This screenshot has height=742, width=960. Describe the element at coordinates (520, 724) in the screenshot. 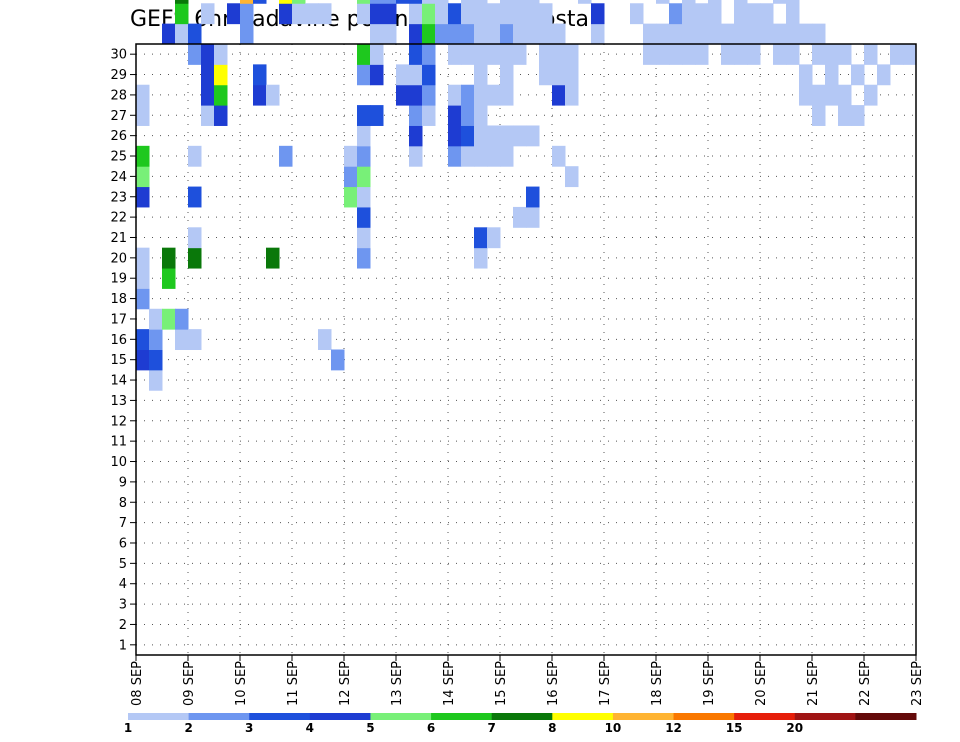

I see `color-legend: 1 2 3 4 5 6 7 8 10 12 15 20` at that location.